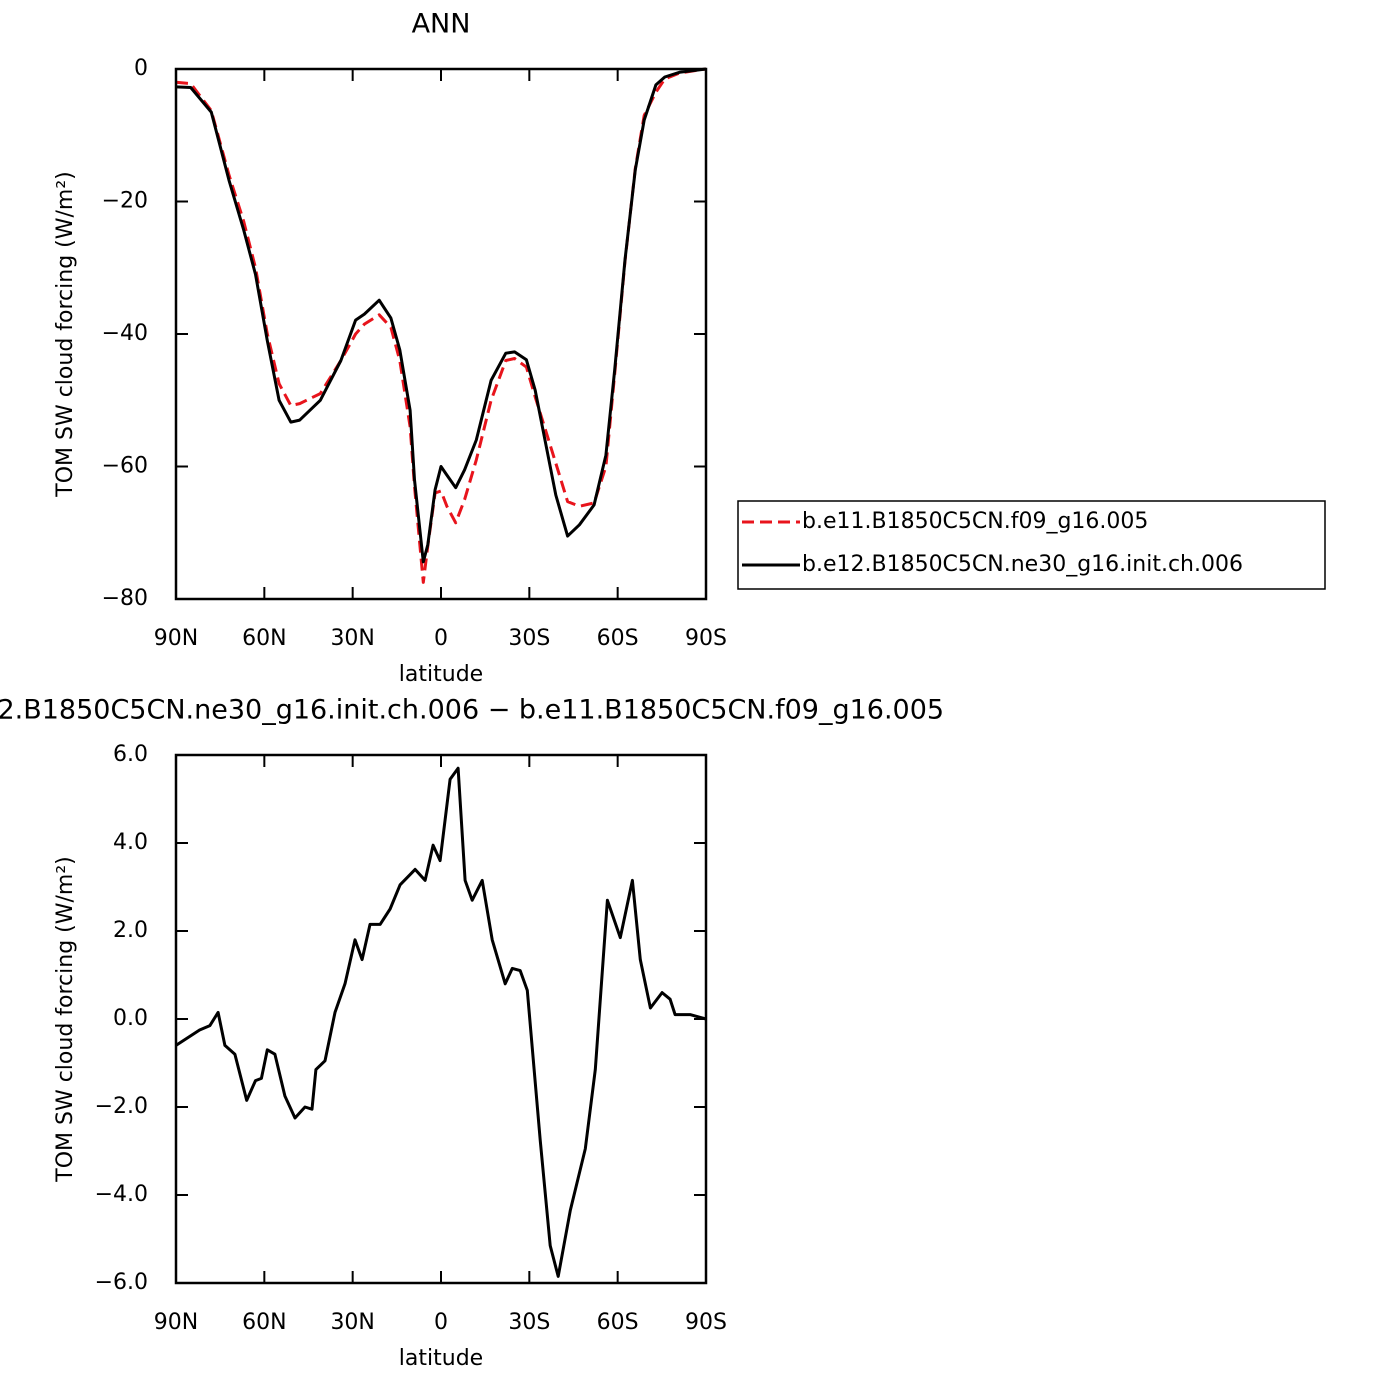 The height and width of the screenshot is (1381, 1381). Describe the element at coordinates (125, 333) in the screenshot. I see `y-tick-label: −40` at that location.